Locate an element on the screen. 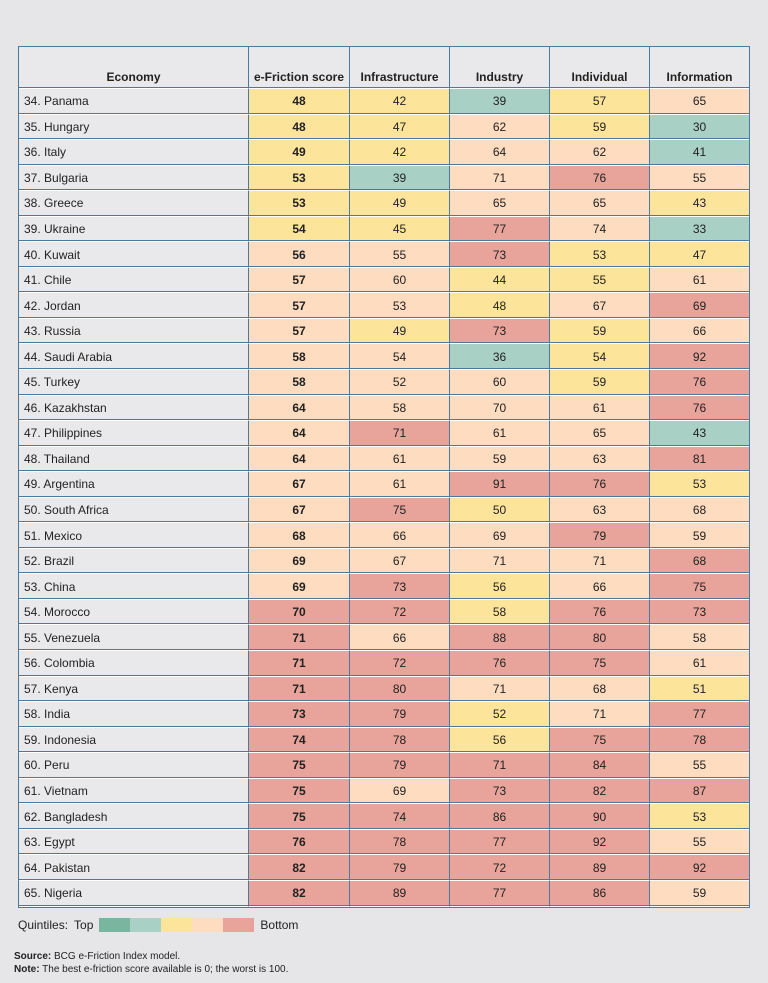 The height and width of the screenshot is (983, 768). infrastructure-cell: 67 is located at coordinates (400, 561).